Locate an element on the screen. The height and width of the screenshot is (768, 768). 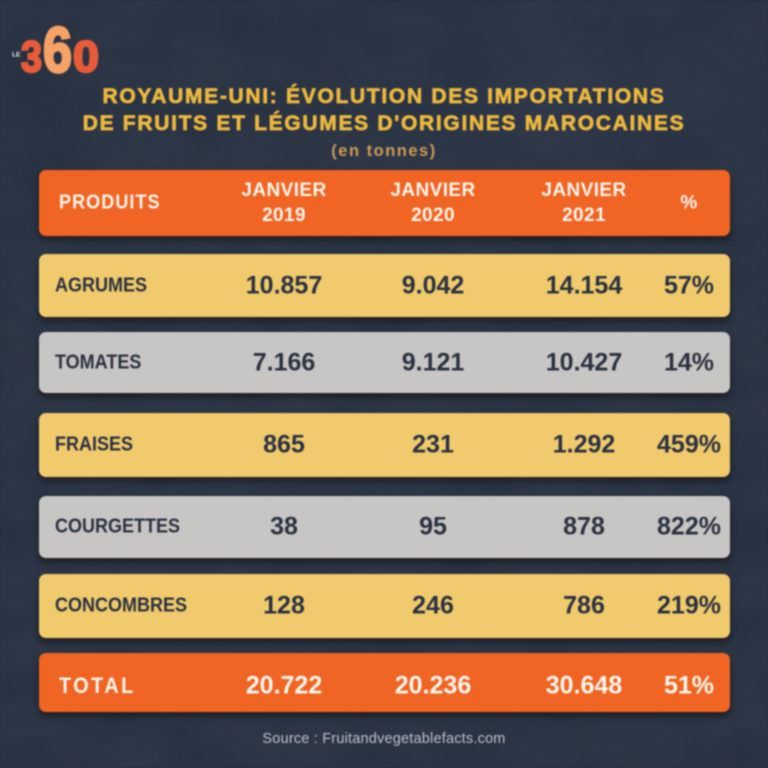
svg-text: 6 is located at coordinates (57, 49).